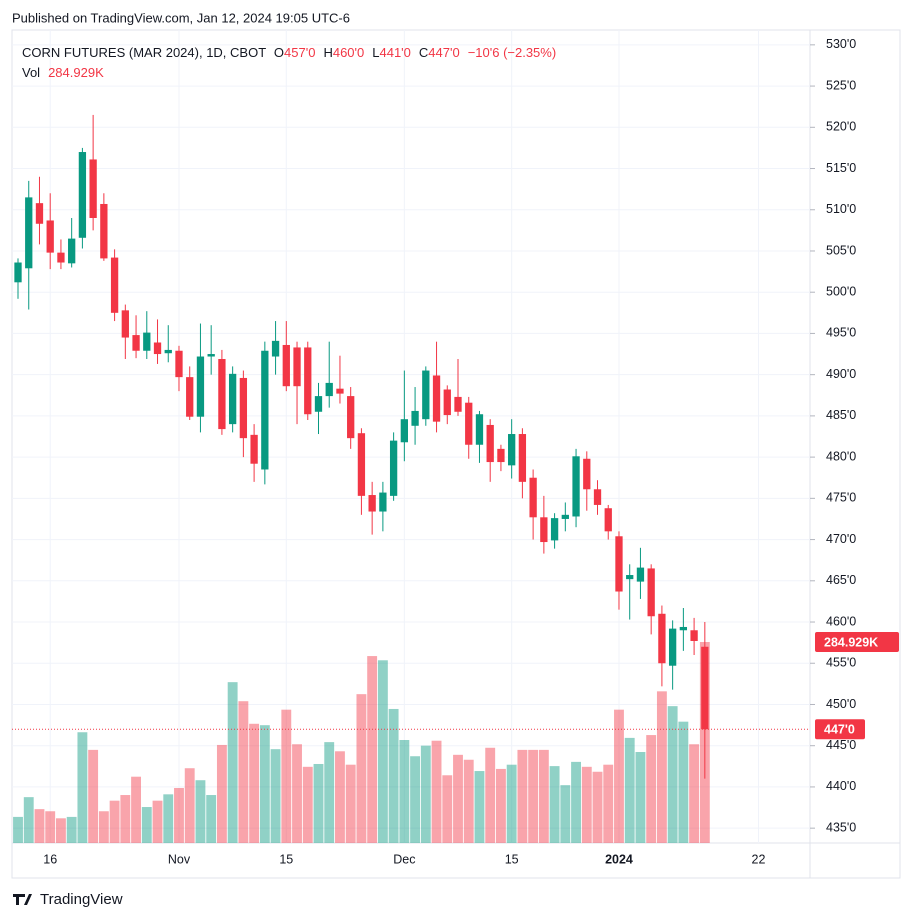 The image size is (914, 922). Describe the element at coordinates (81, 899) in the screenshot. I see `footer-brand: TradingView` at that location.